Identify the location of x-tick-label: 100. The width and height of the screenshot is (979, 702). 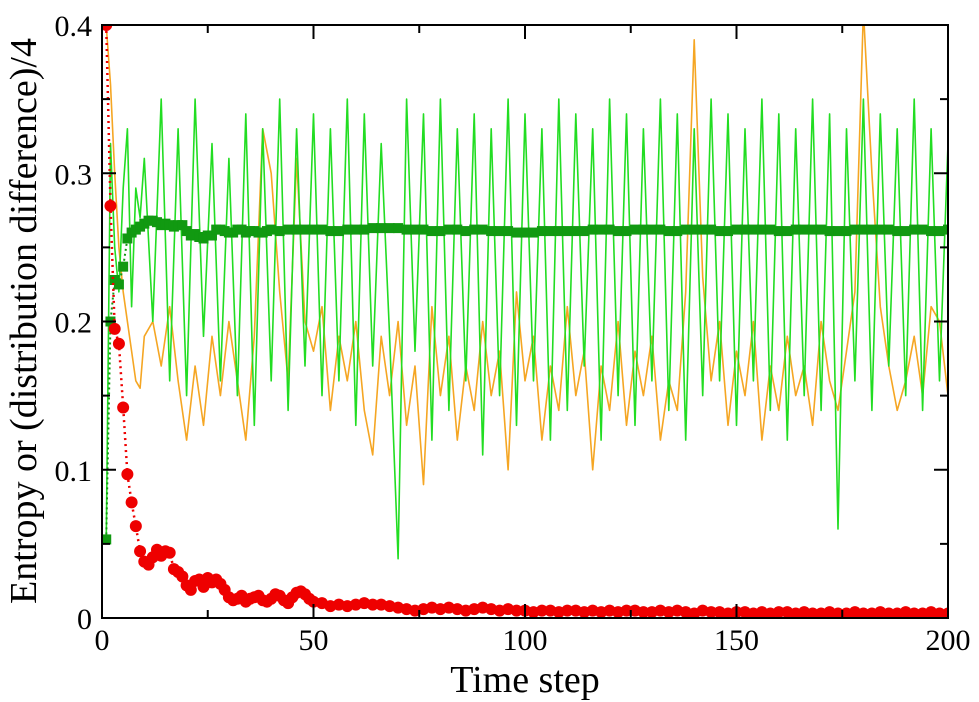
(525, 640).